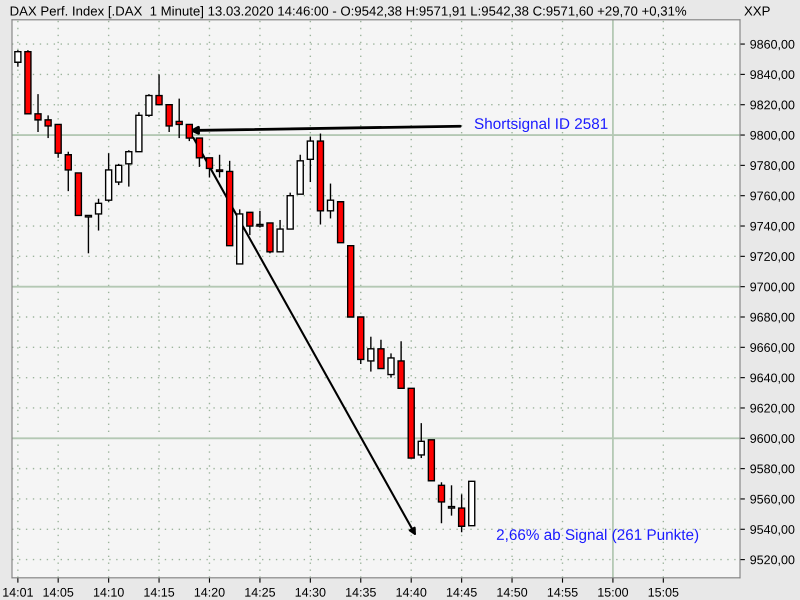  Describe the element at coordinates (772, 439) in the screenshot. I see `y-tick-label: 9600,00` at that location.